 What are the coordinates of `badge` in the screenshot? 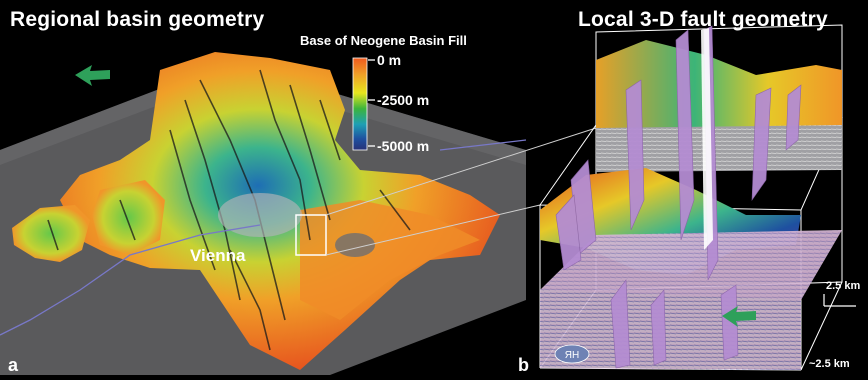 It's located at (572, 354).